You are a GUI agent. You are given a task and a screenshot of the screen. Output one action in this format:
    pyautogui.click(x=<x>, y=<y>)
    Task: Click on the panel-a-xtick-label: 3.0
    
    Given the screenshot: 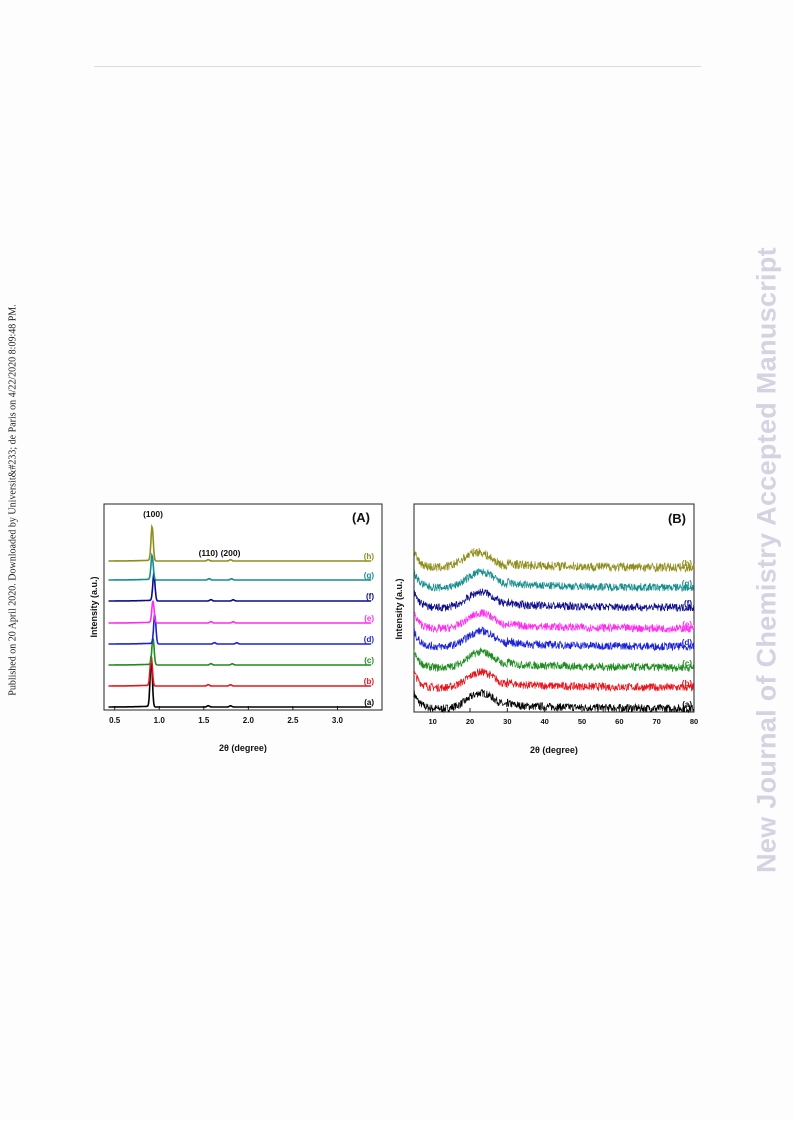 What is the action you would take?
    pyautogui.click(x=338, y=720)
    